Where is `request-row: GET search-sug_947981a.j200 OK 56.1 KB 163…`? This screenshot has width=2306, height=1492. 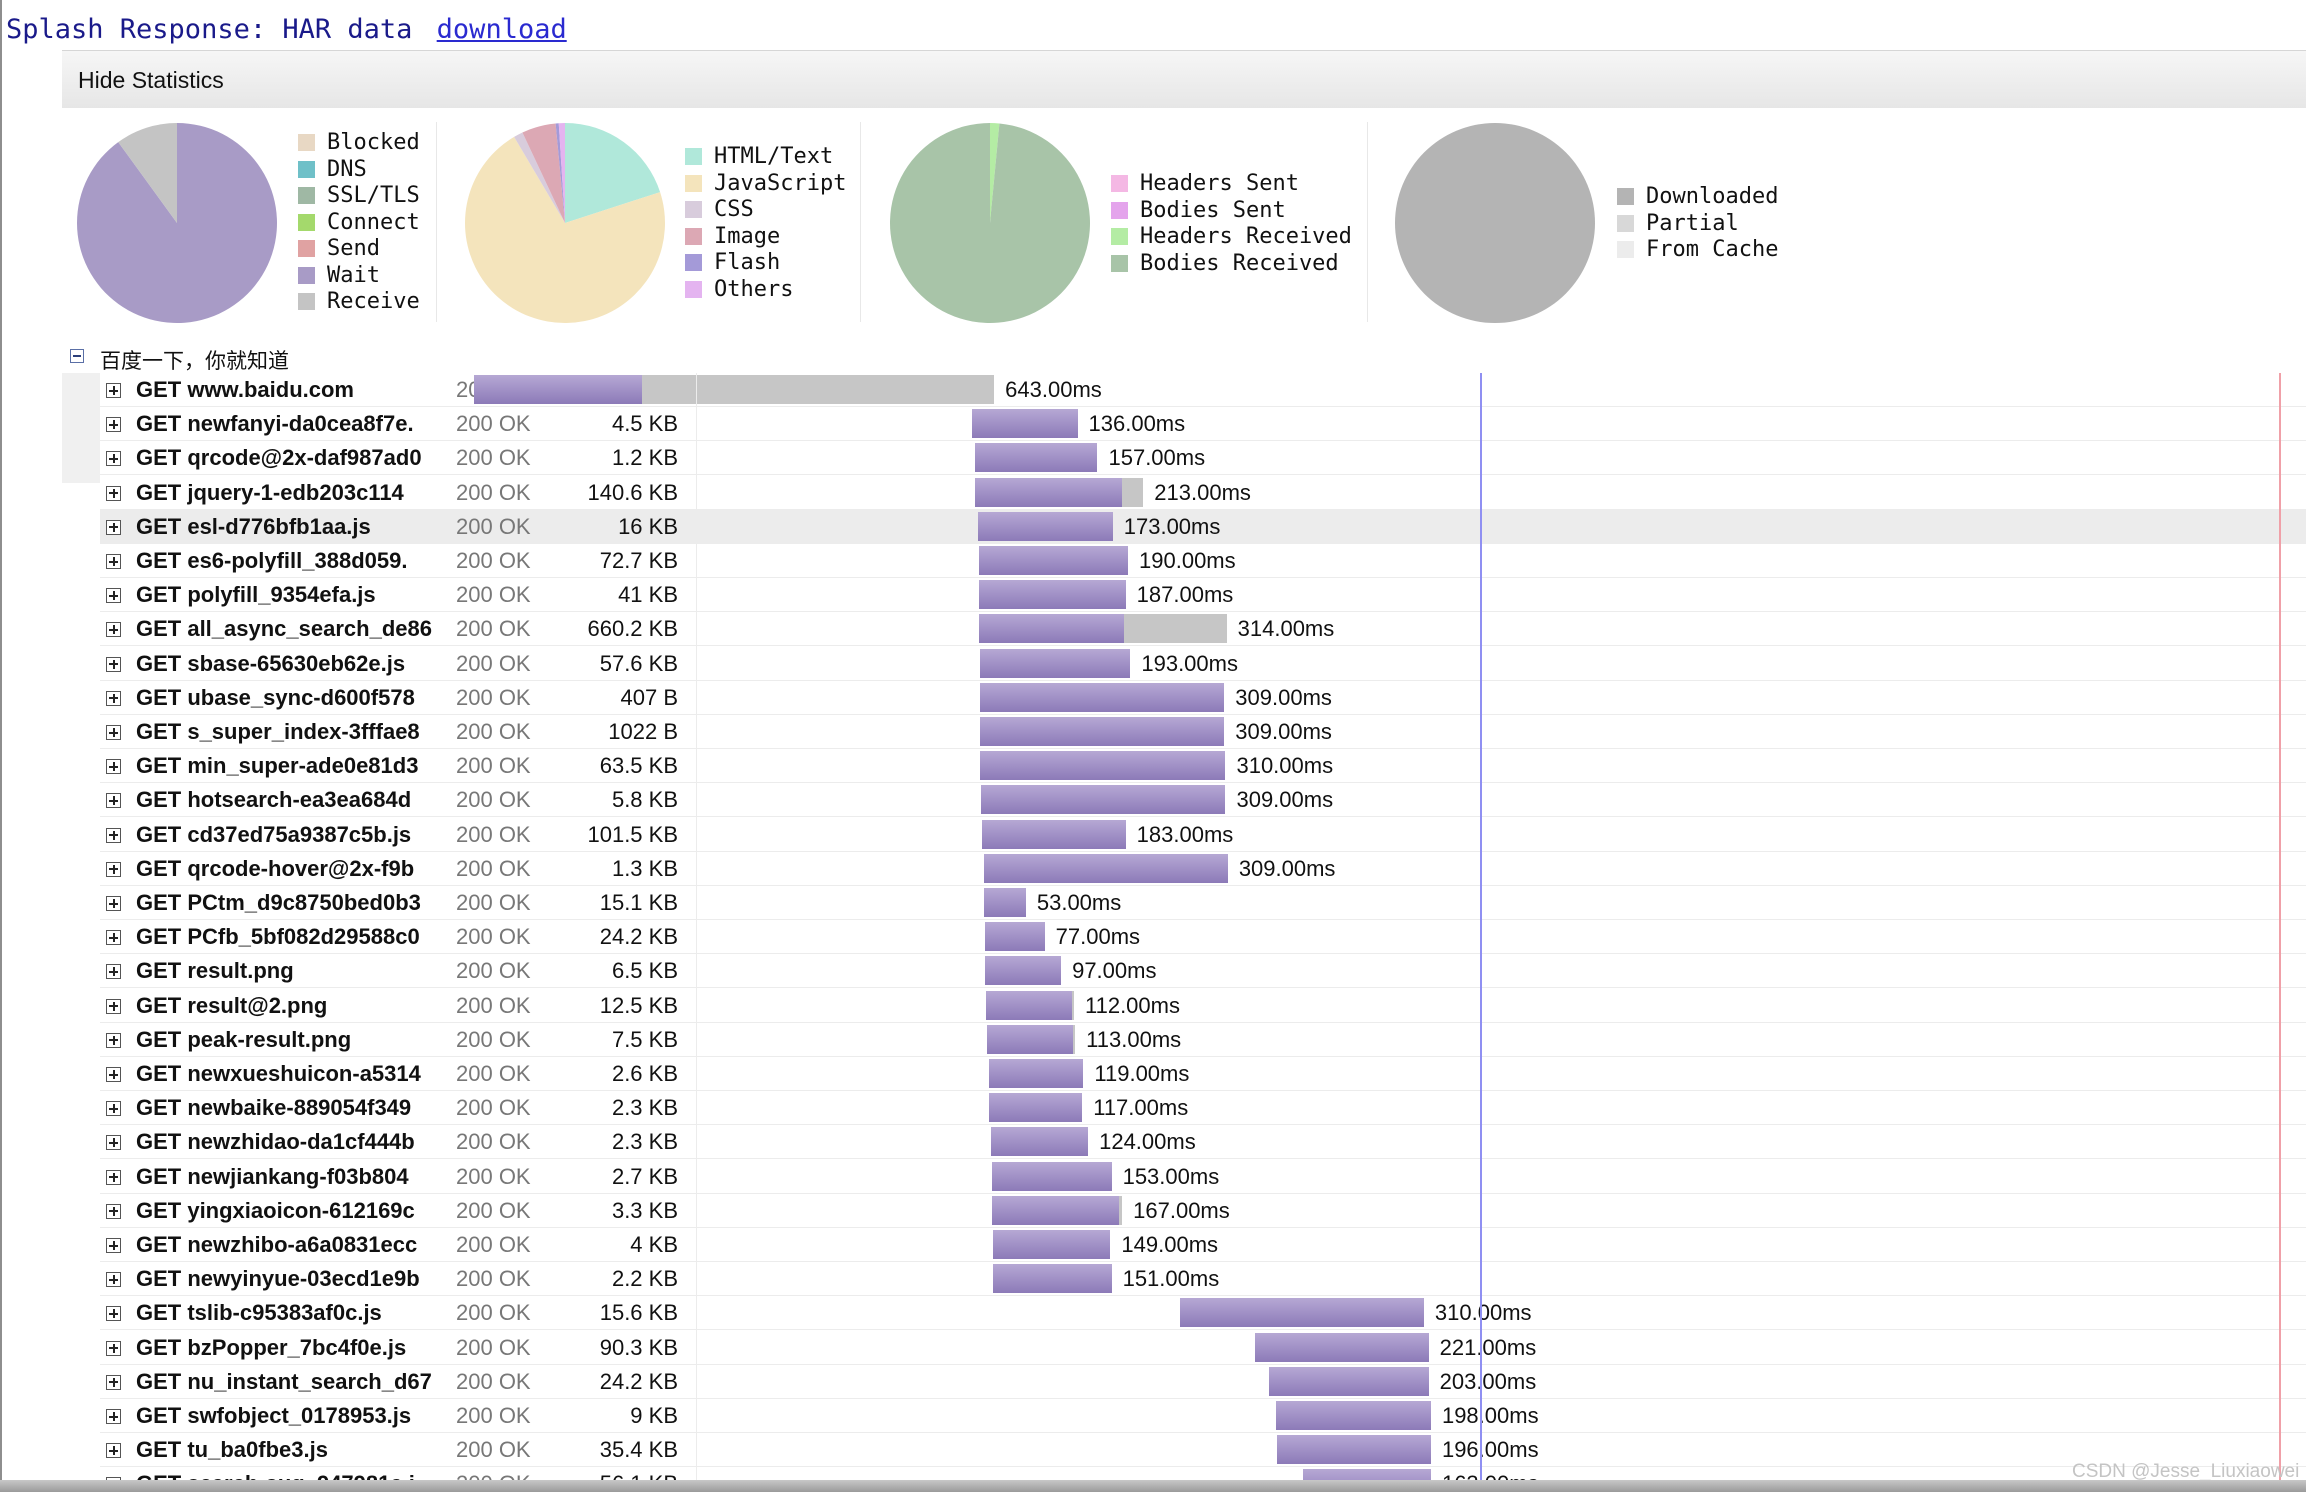
request-row: GET search-sug_947981a.j200 OK 56.1 KB 163… is located at coordinates (1203, 1473).